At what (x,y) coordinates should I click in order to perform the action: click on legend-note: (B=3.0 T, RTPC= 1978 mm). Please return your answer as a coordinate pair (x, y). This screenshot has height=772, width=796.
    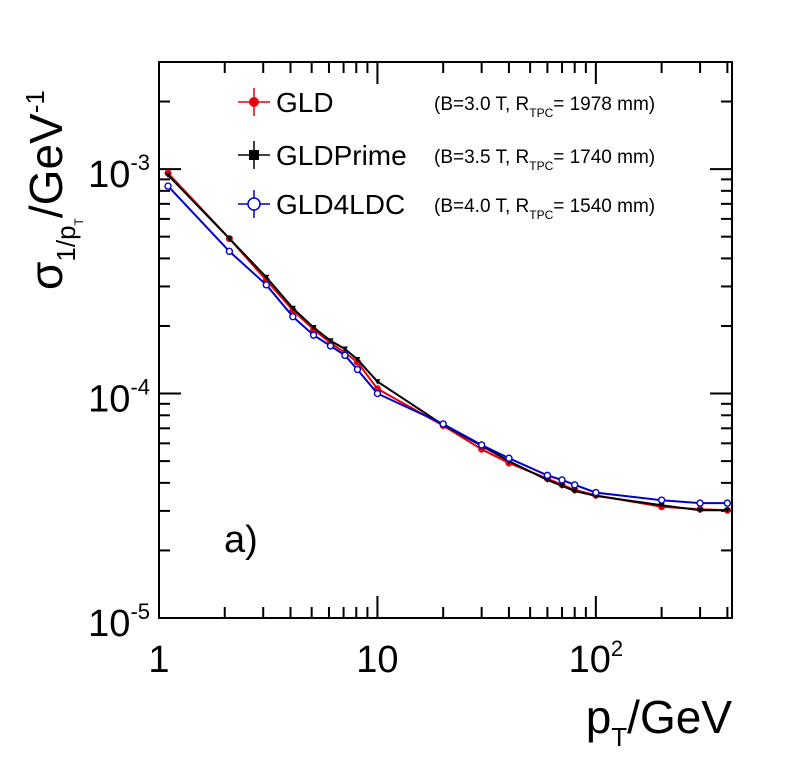
    Looking at the image, I should click on (544, 107).